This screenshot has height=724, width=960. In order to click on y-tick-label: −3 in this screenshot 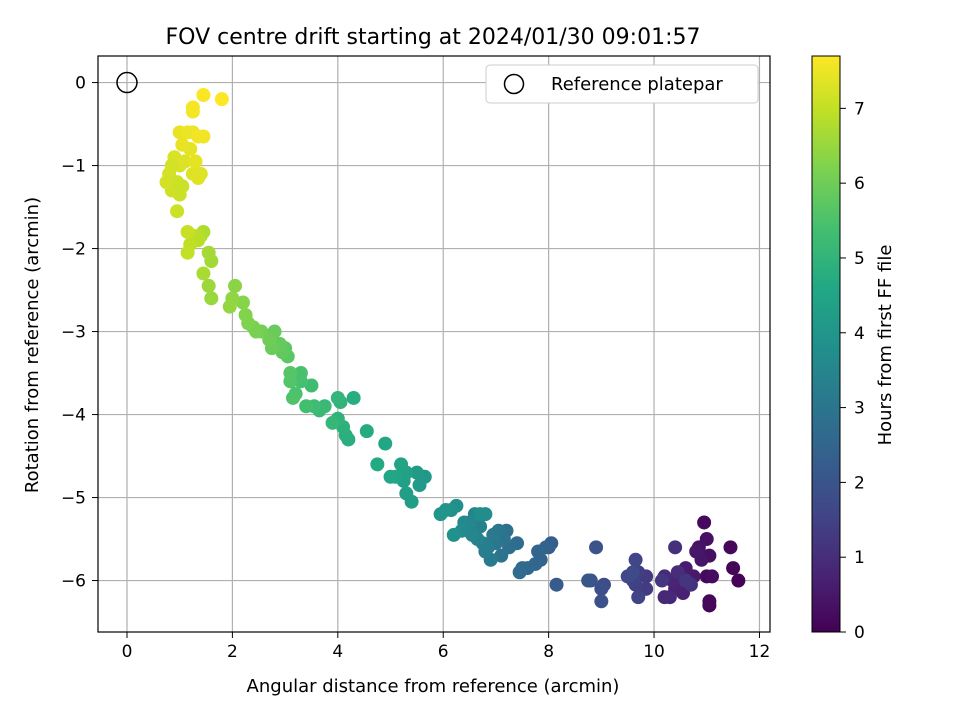, I will do `click(73, 333)`.